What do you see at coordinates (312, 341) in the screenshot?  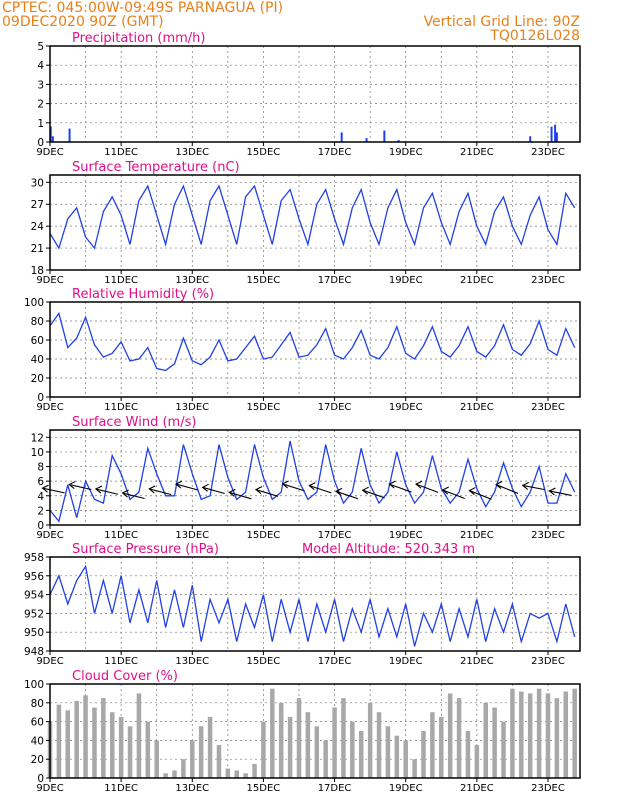 I see `humidity-series-line` at bounding box center [312, 341].